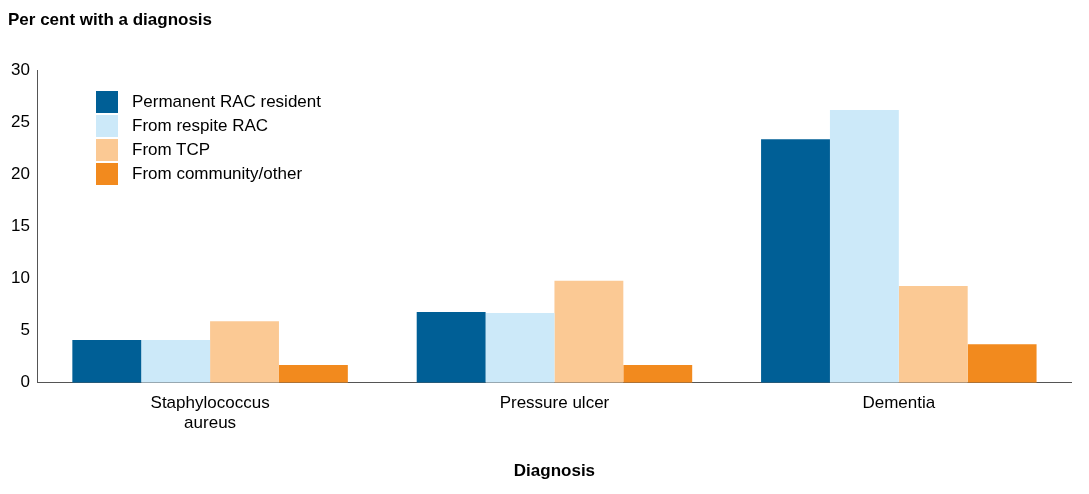 The image size is (1089, 494). I want to click on y-tick-label: 30, so click(20, 70).